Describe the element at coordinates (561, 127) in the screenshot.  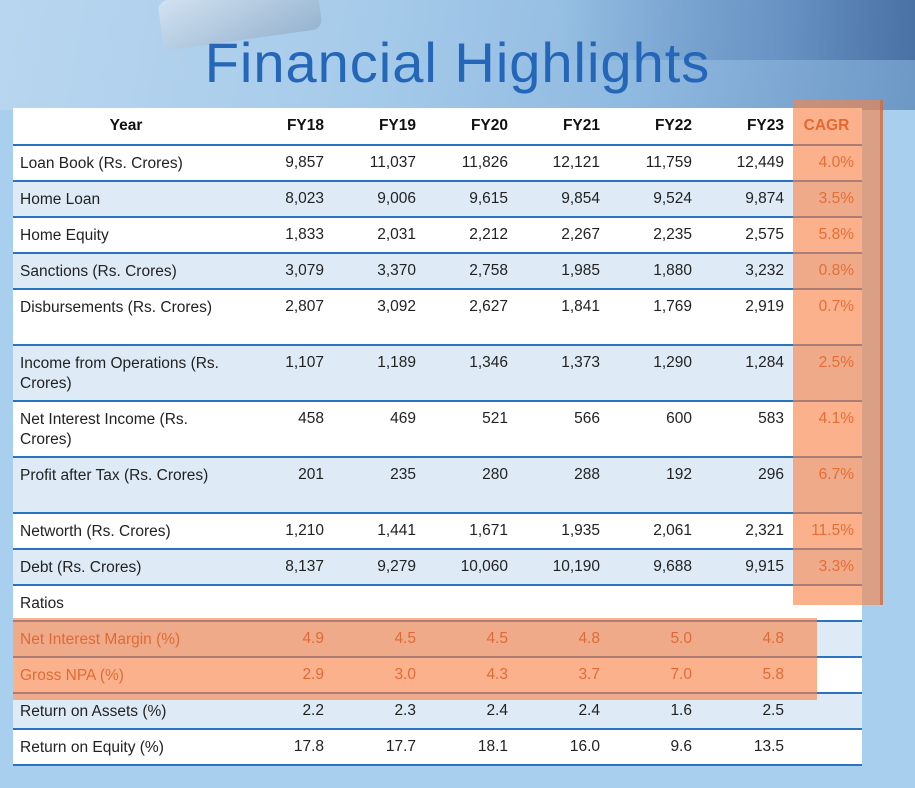
I see `column-header-fy21: FY21` at that location.